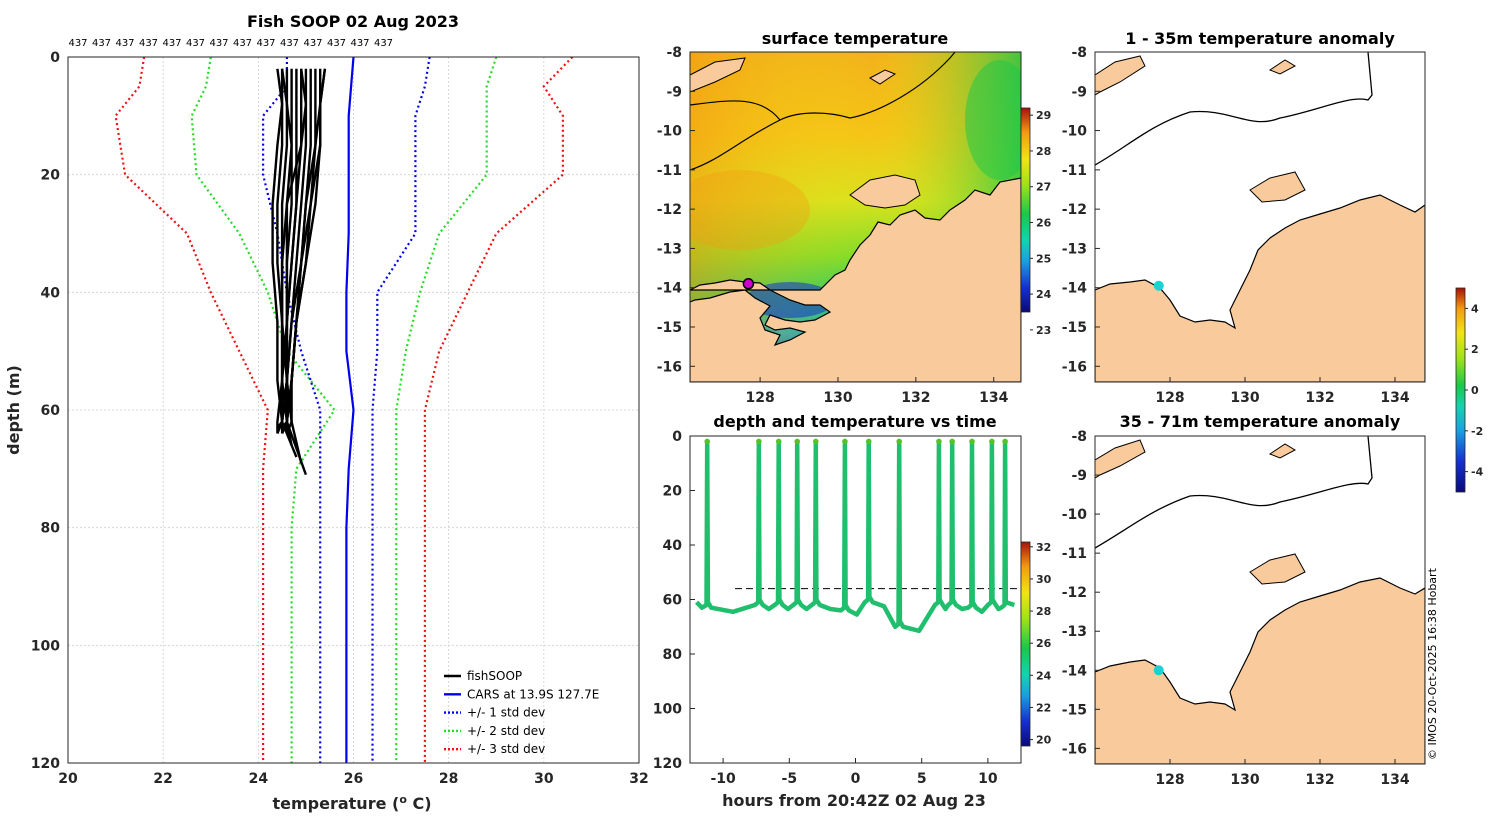 This screenshot has height=820, width=1500. What do you see at coordinates (877, 391) in the screenshot?
I see `sst-x-ticks: 128 130 132 134` at bounding box center [877, 391].